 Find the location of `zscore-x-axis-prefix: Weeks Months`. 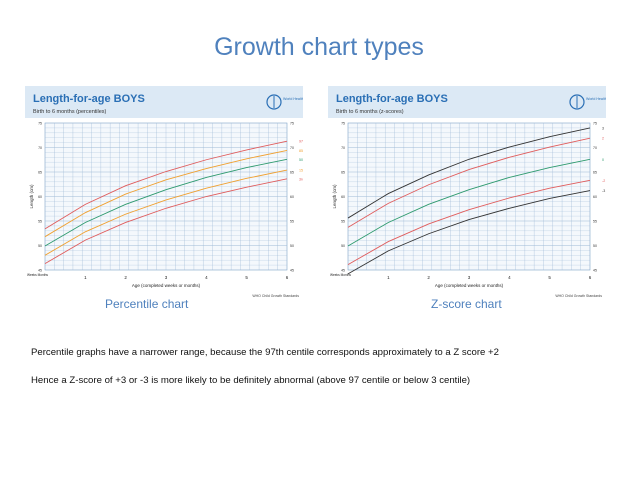

zscore-x-axis-prefix: Weeks Months is located at coordinates (340, 275).